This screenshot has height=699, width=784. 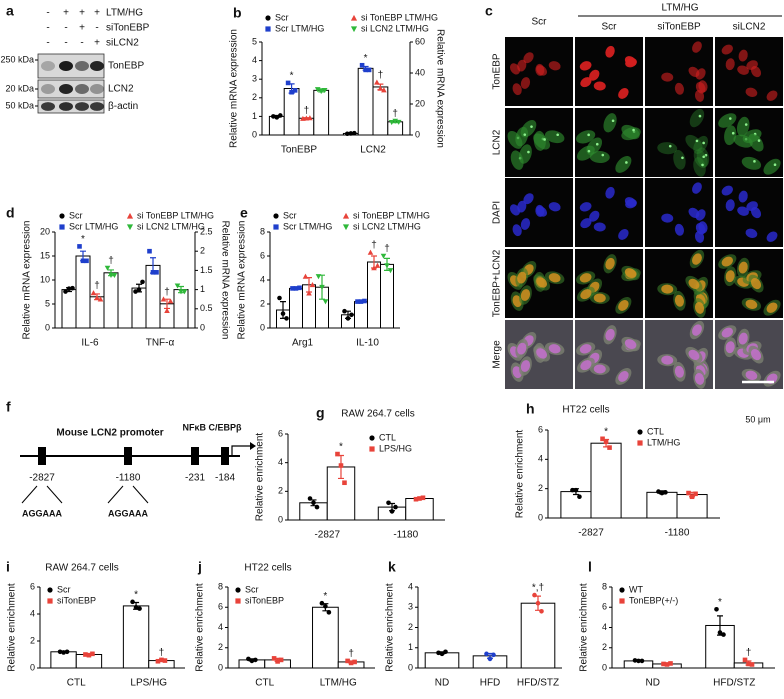 I want to click on column-header: siLCN2, so click(x=749, y=27).